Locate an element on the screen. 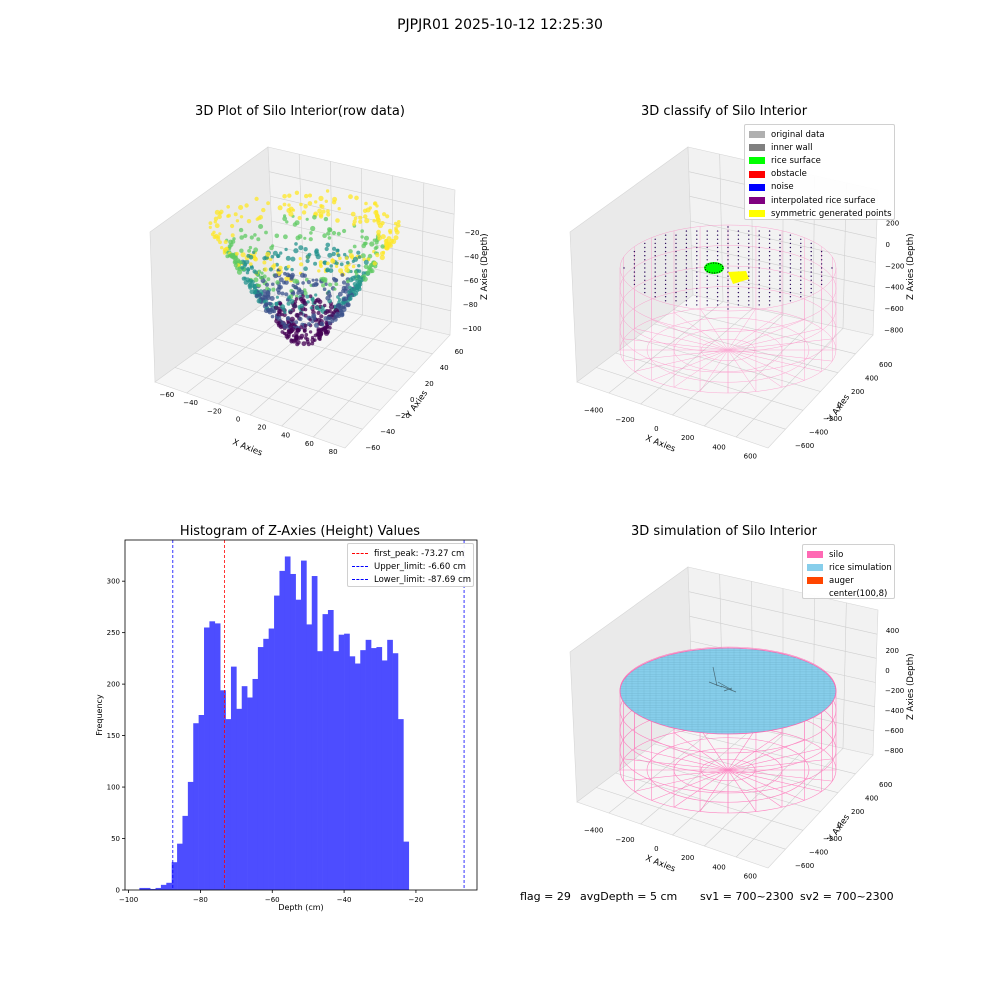 This screenshot has width=1000, height=1000. legend-line is located at coordinates (360, 554).